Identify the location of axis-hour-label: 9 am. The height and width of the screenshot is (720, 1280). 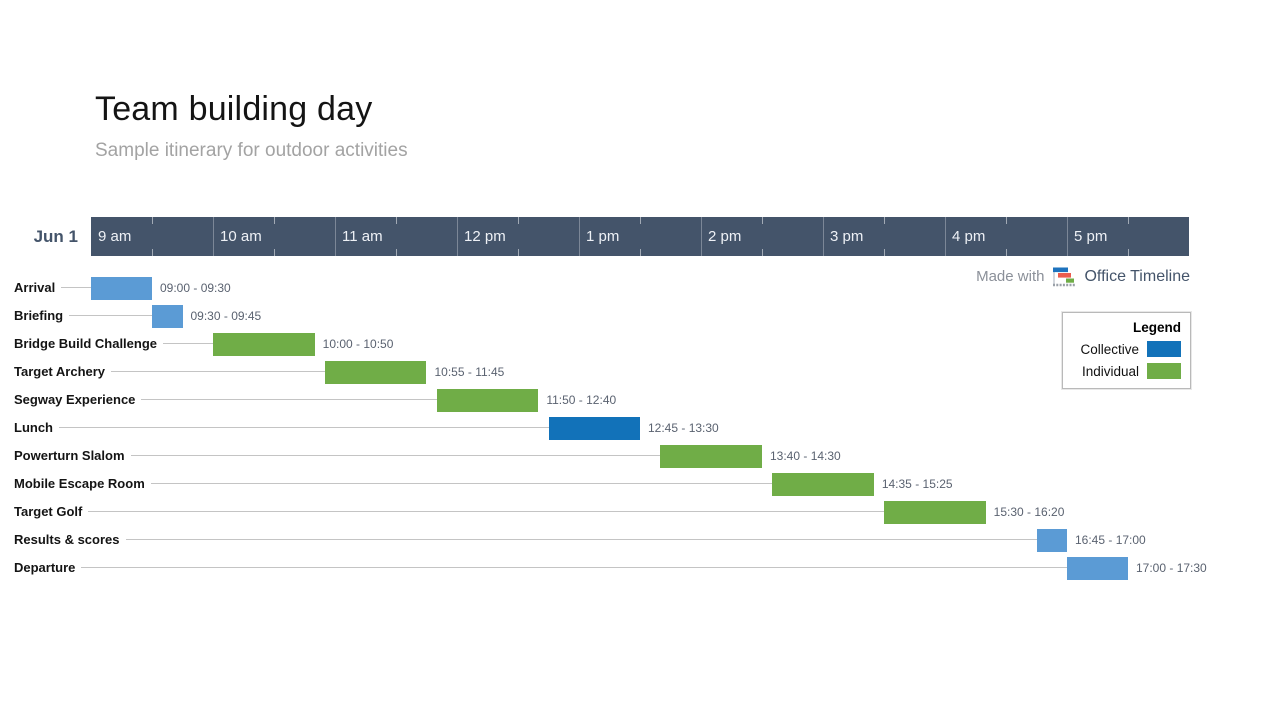
(115, 236).